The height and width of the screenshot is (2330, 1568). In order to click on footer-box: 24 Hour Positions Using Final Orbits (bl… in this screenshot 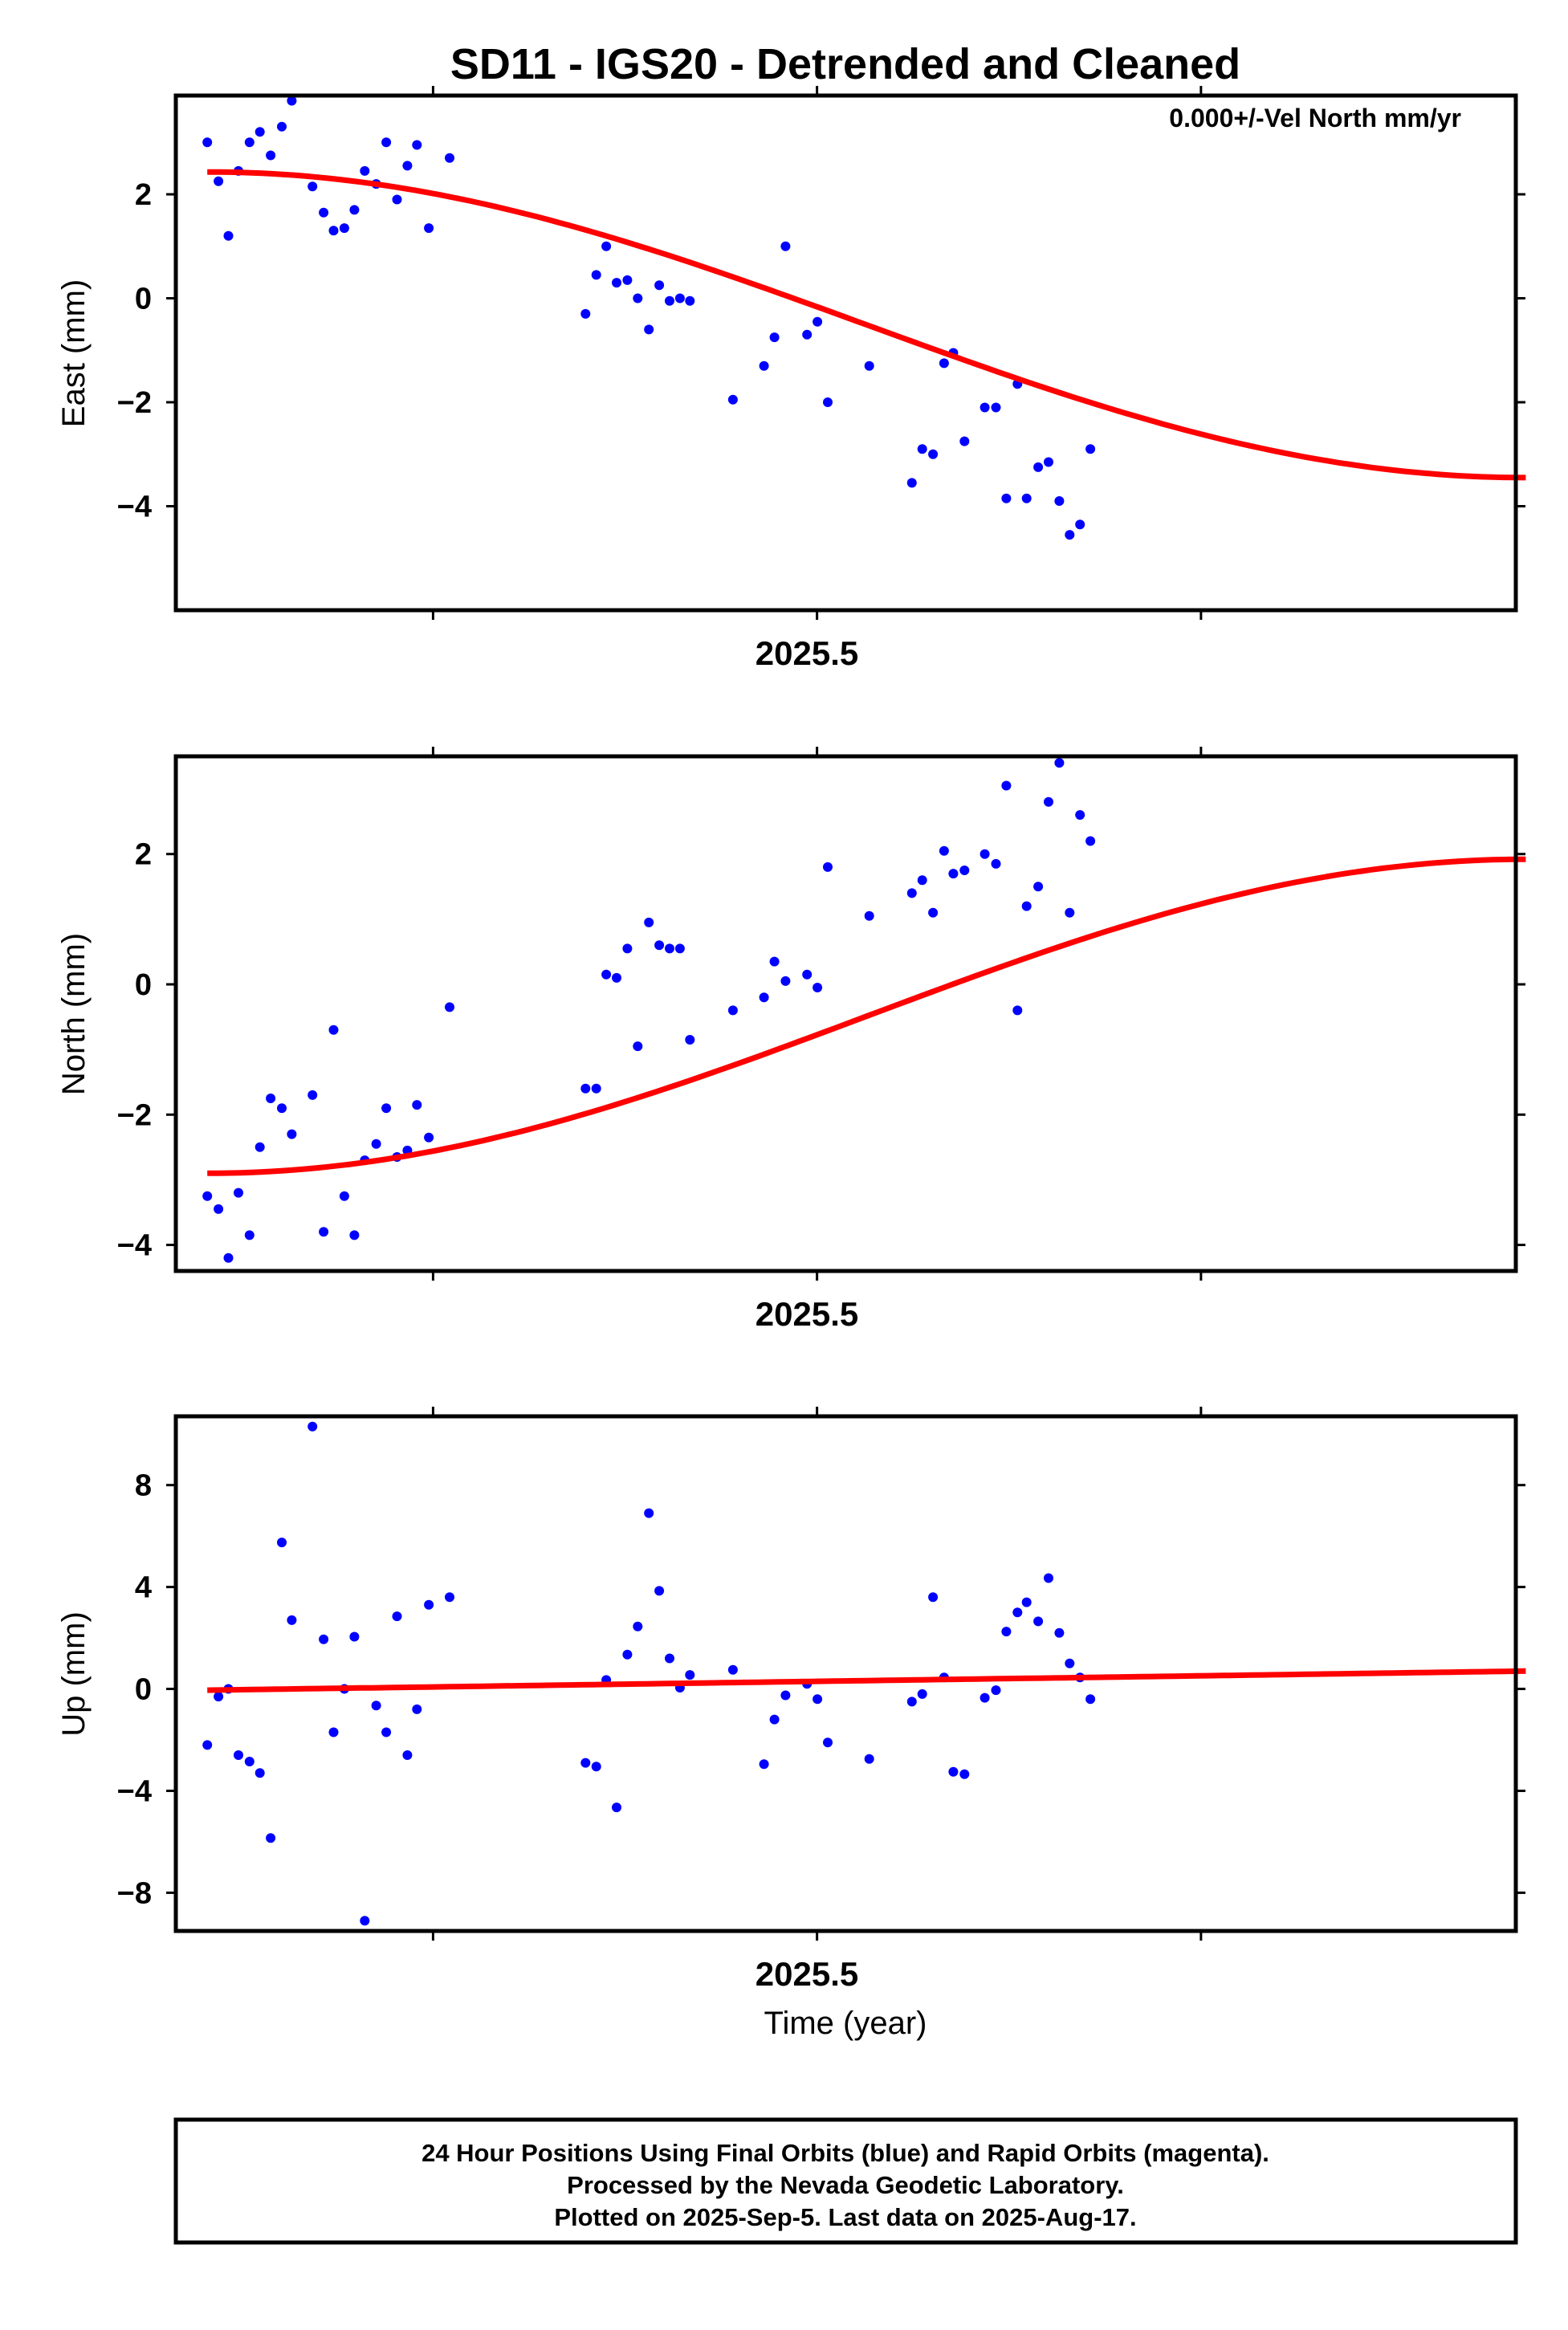, I will do `click(845, 2181)`.